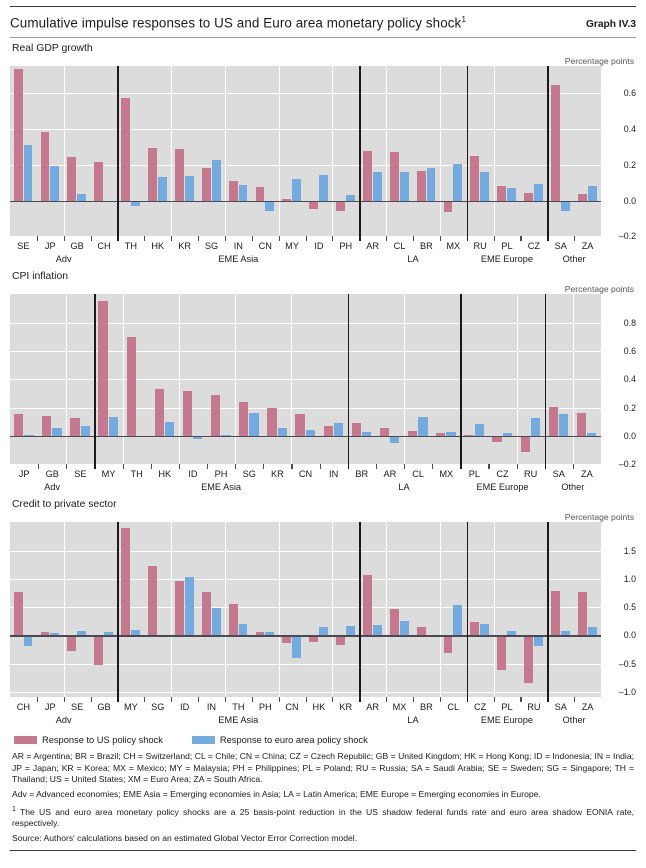 The image size is (646, 868). I want to click on legend-label-eu: Response to euro area policy shock, so click(293, 740).